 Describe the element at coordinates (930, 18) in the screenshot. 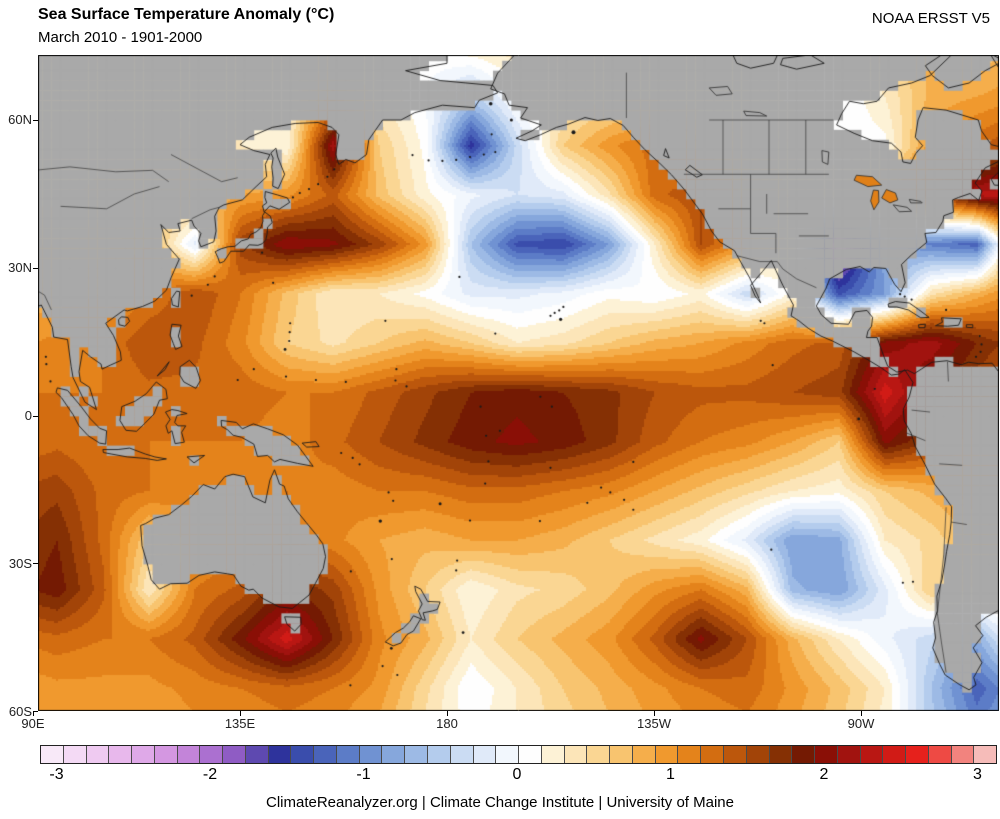

I see `dataset-source-label: NOAA ERSST V5` at that location.